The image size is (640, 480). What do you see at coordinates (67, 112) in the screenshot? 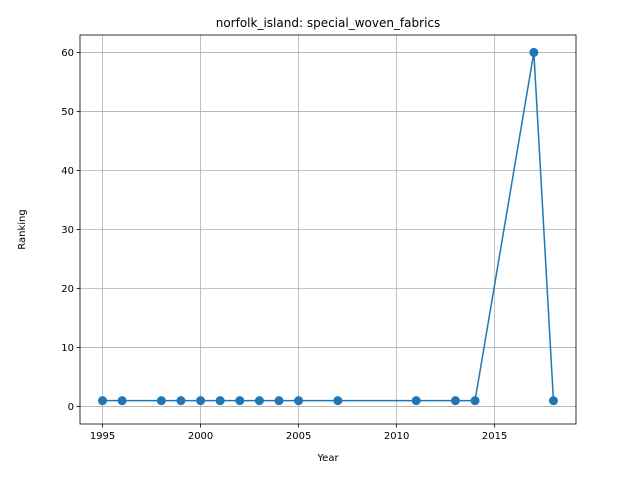
I see `y-tick-label: 50` at bounding box center [67, 112].